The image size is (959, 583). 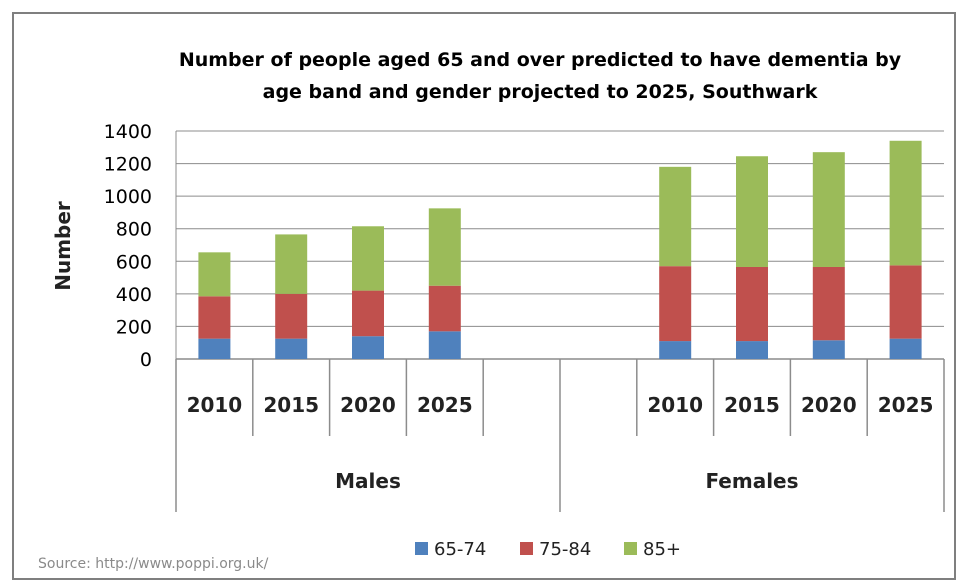 What do you see at coordinates (565, 549) in the screenshot?
I see `legend-label: 75-84` at bounding box center [565, 549].